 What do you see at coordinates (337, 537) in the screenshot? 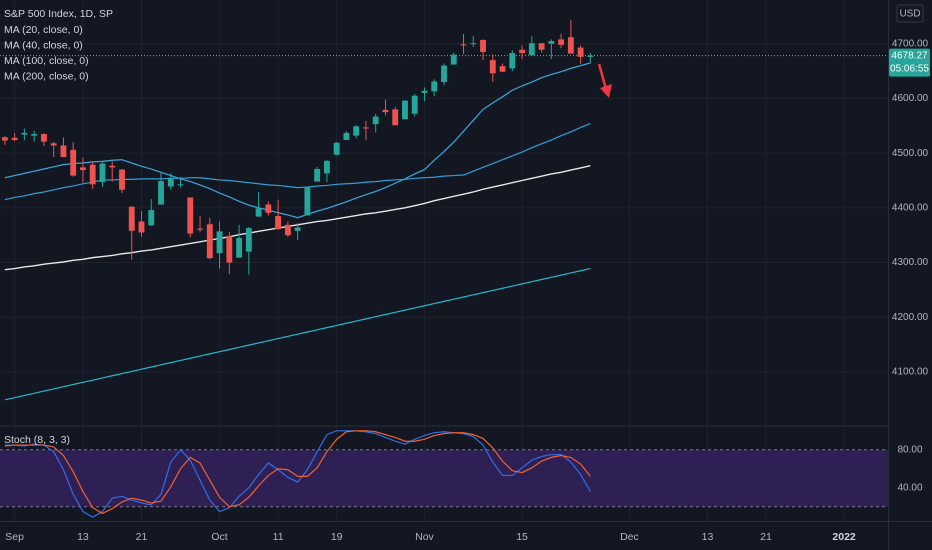
I see `x-tick-label: 19` at bounding box center [337, 537].